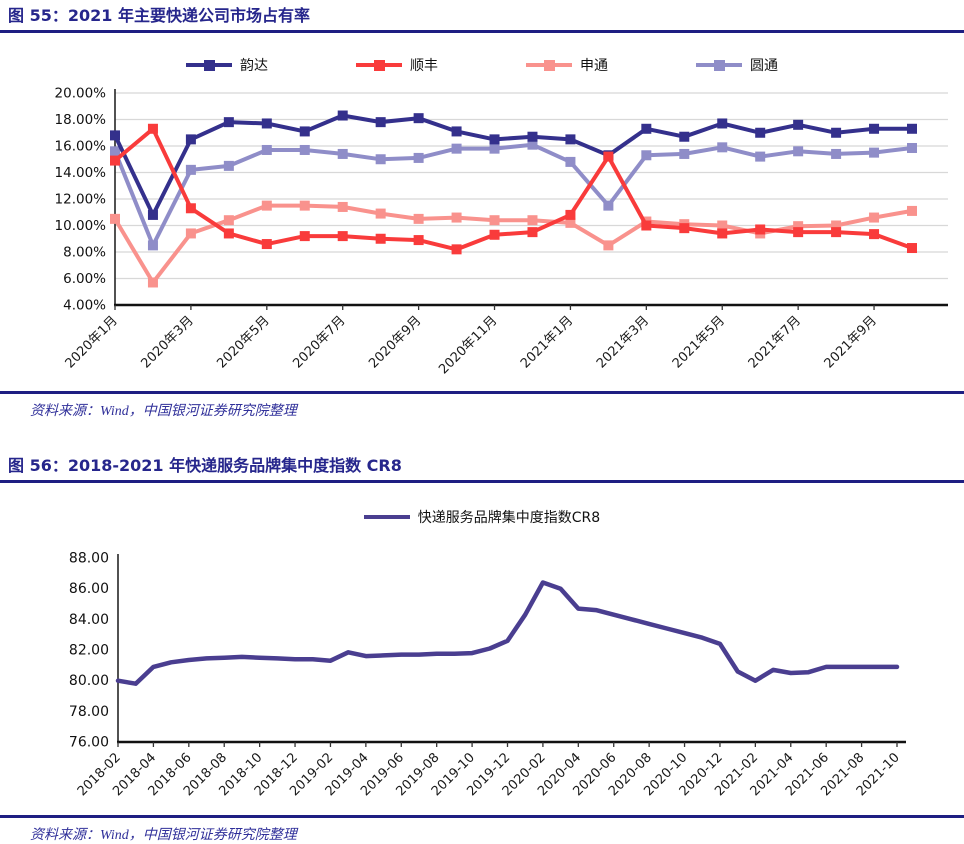 The width and height of the screenshot is (964, 844). Describe the element at coordinates (513, 195) in the screenshot. I see `series-line-yuantong` at that location.